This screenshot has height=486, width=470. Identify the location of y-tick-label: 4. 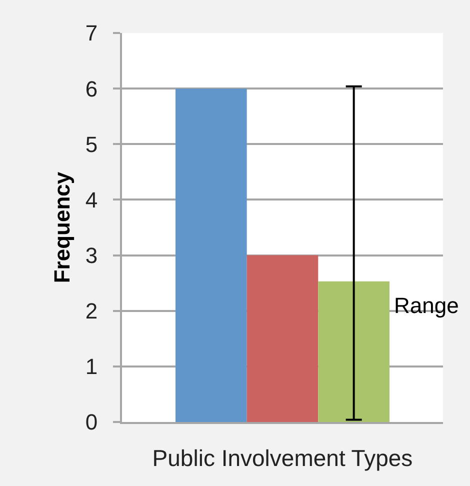
(91, 199).